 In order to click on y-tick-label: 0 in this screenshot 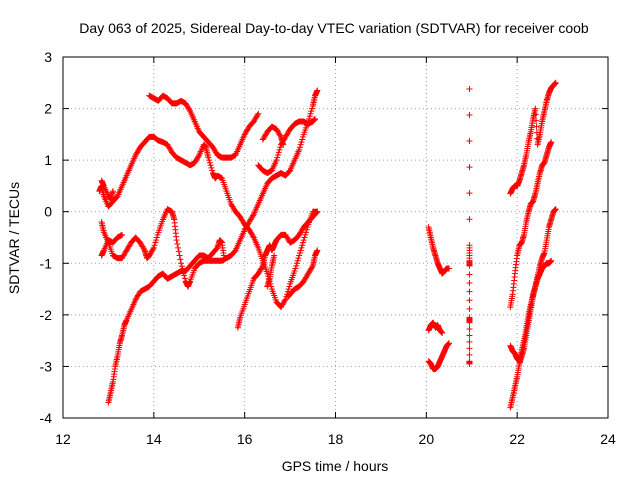, I will do `click(48, 212)`.